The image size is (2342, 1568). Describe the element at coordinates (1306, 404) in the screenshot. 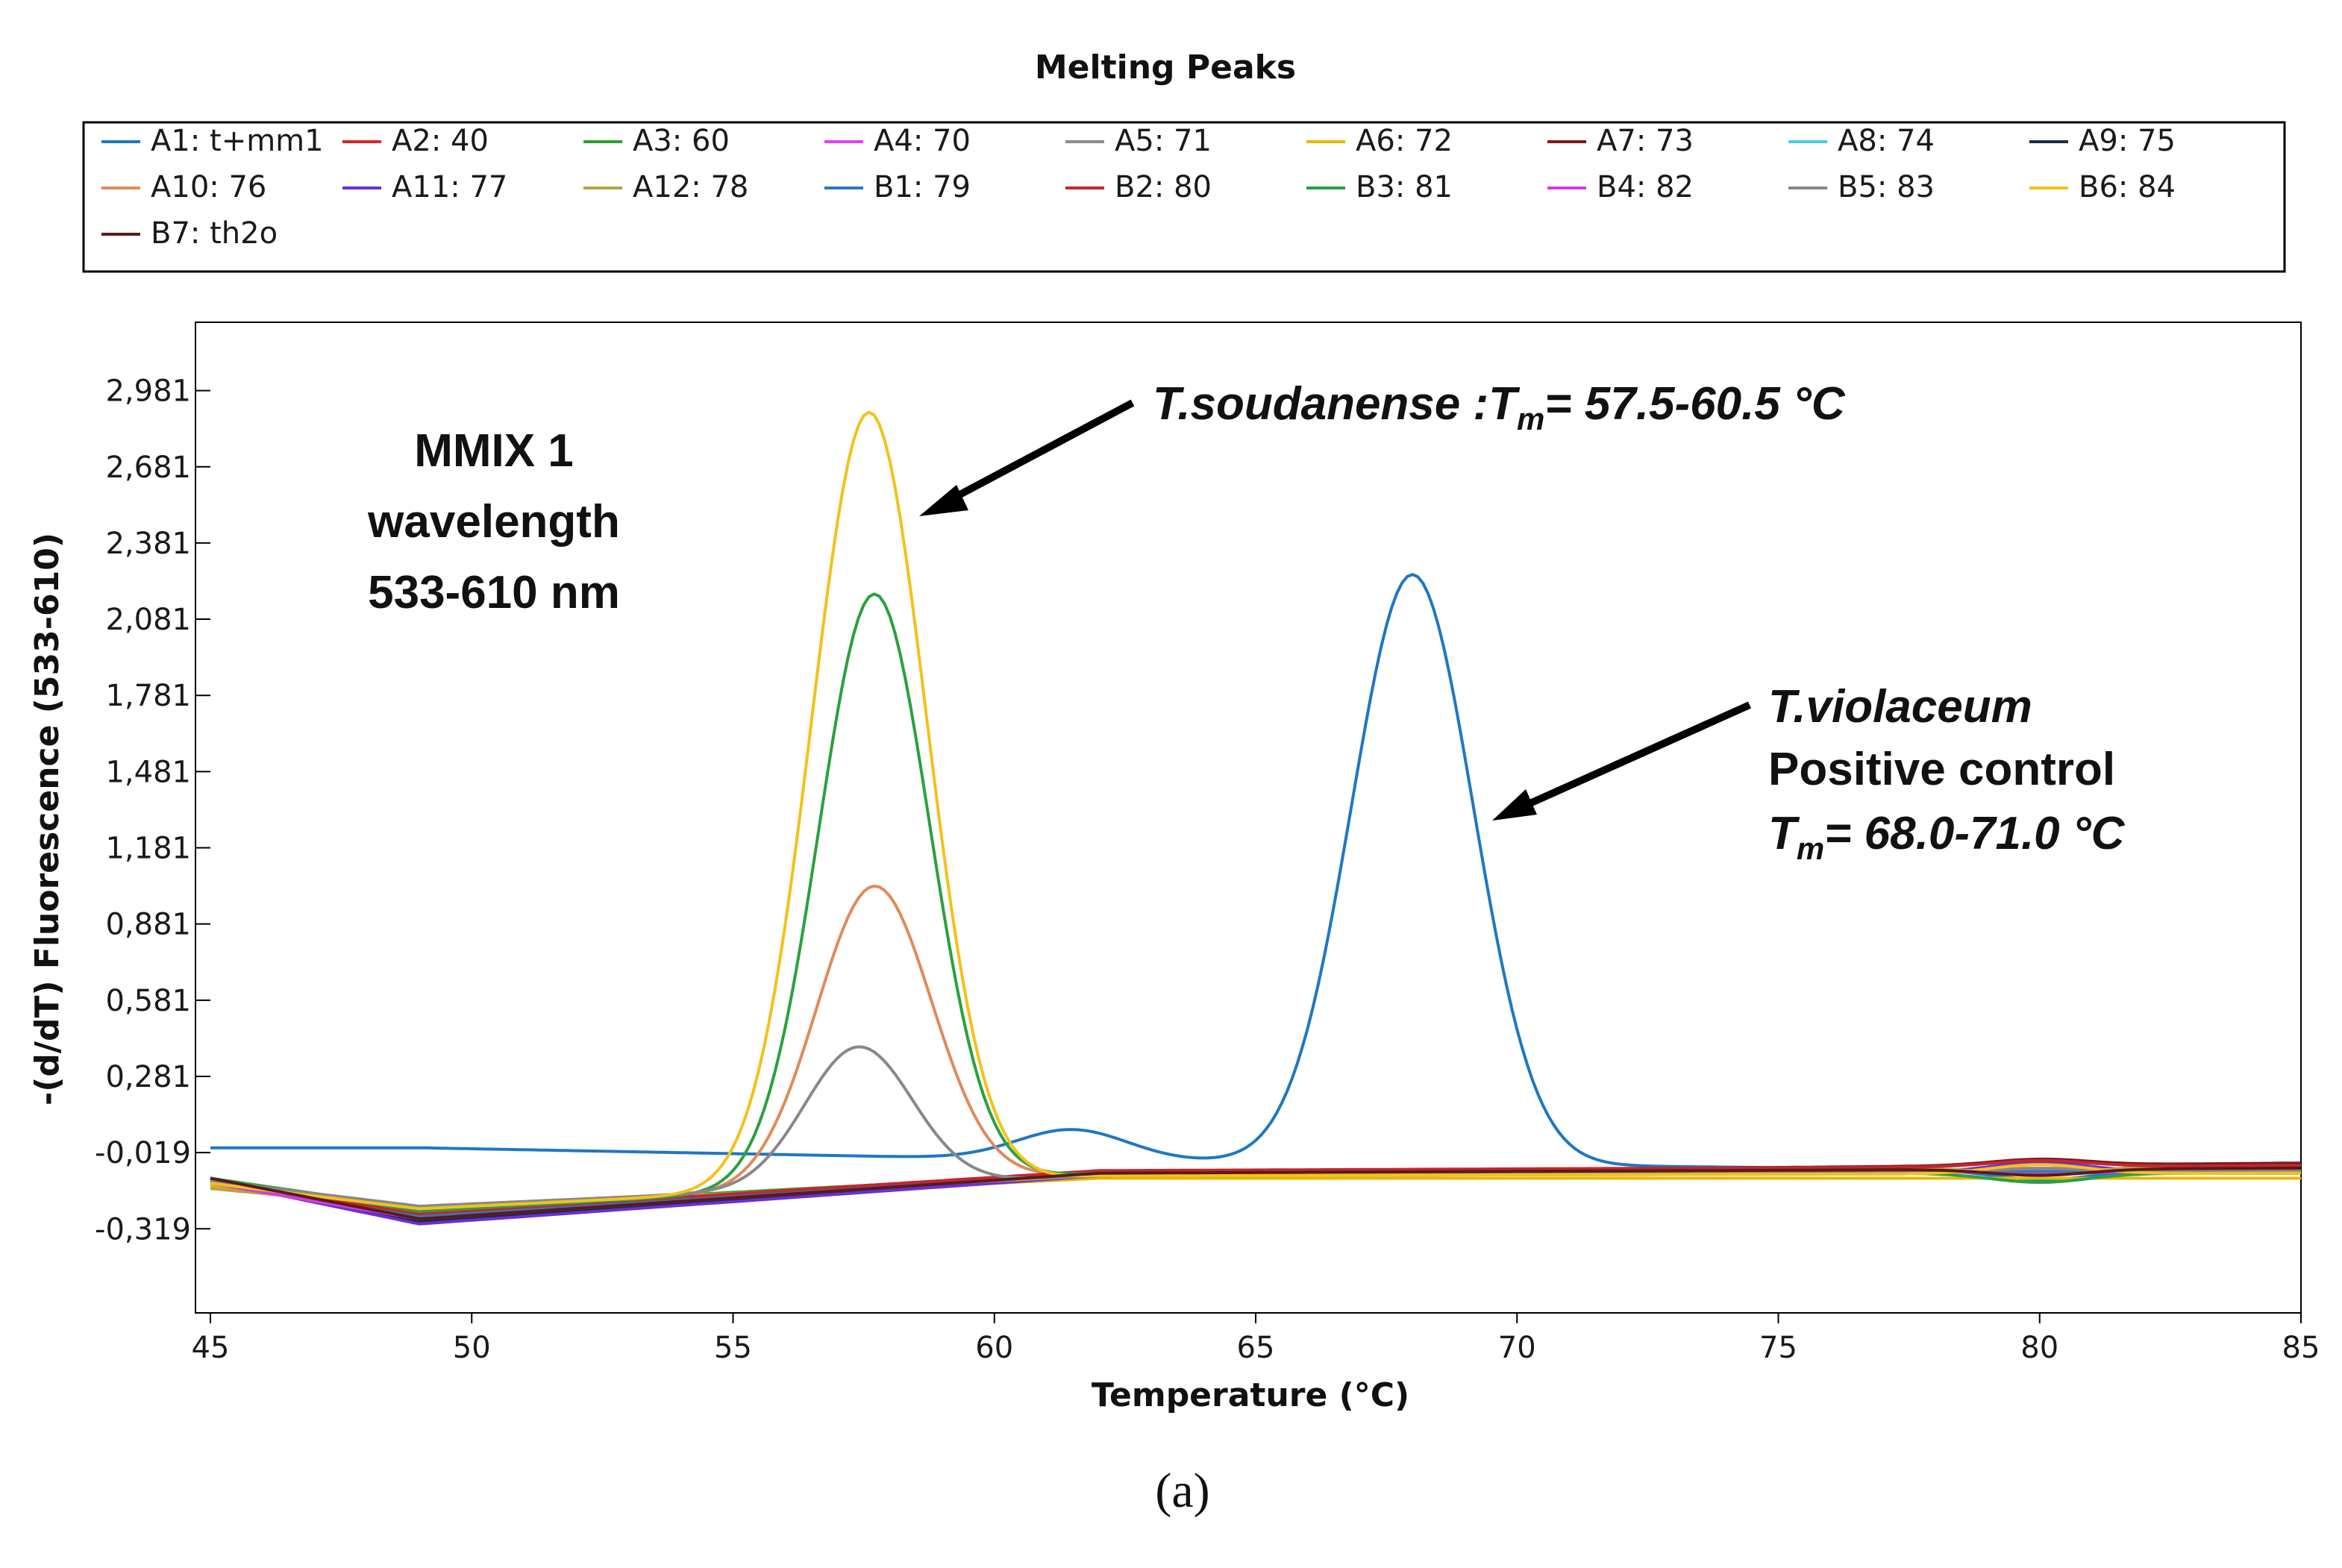

I see `annotation-soudanense-species: T.soudanense` at that location.